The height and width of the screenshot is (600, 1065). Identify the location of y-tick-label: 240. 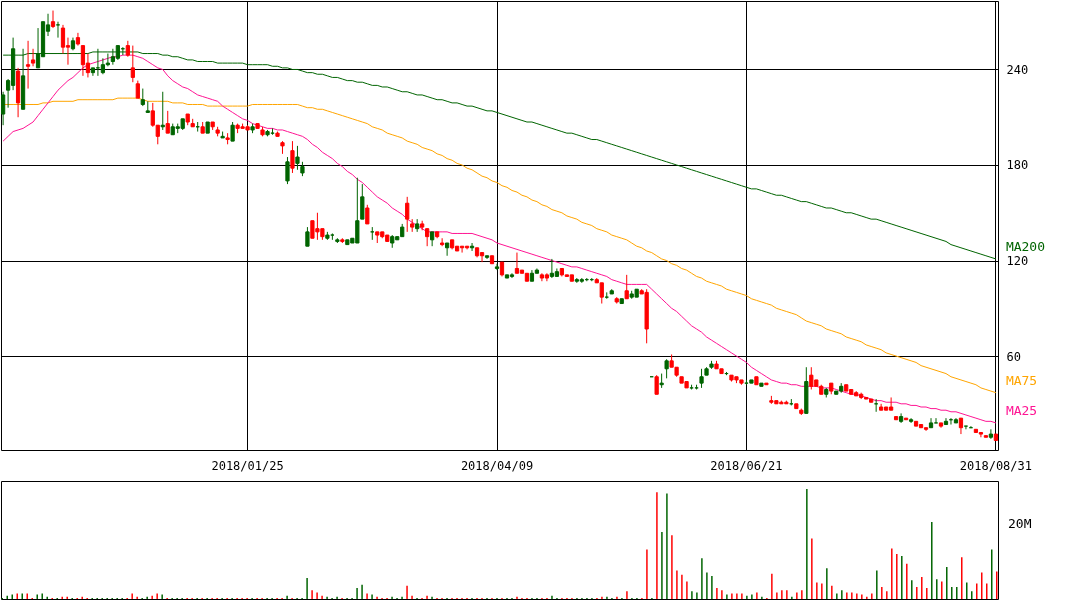
(1017, 69).